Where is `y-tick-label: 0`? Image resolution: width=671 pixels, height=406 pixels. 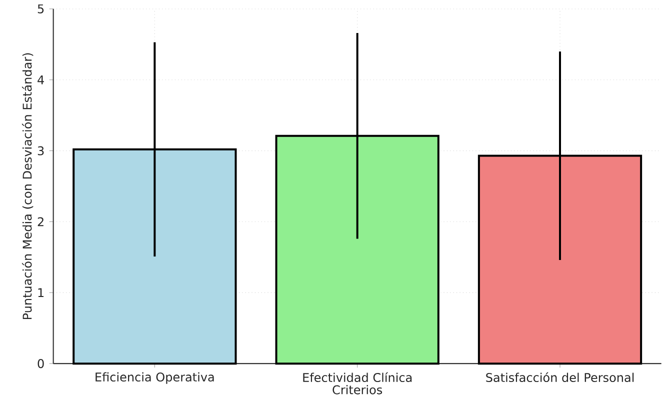
y-tick-label: 0 is located at coordinates (41, 363).